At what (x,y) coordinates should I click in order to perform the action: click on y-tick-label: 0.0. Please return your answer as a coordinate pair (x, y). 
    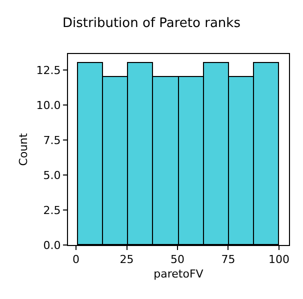
    Looking at the image, I should click on (52, 245).